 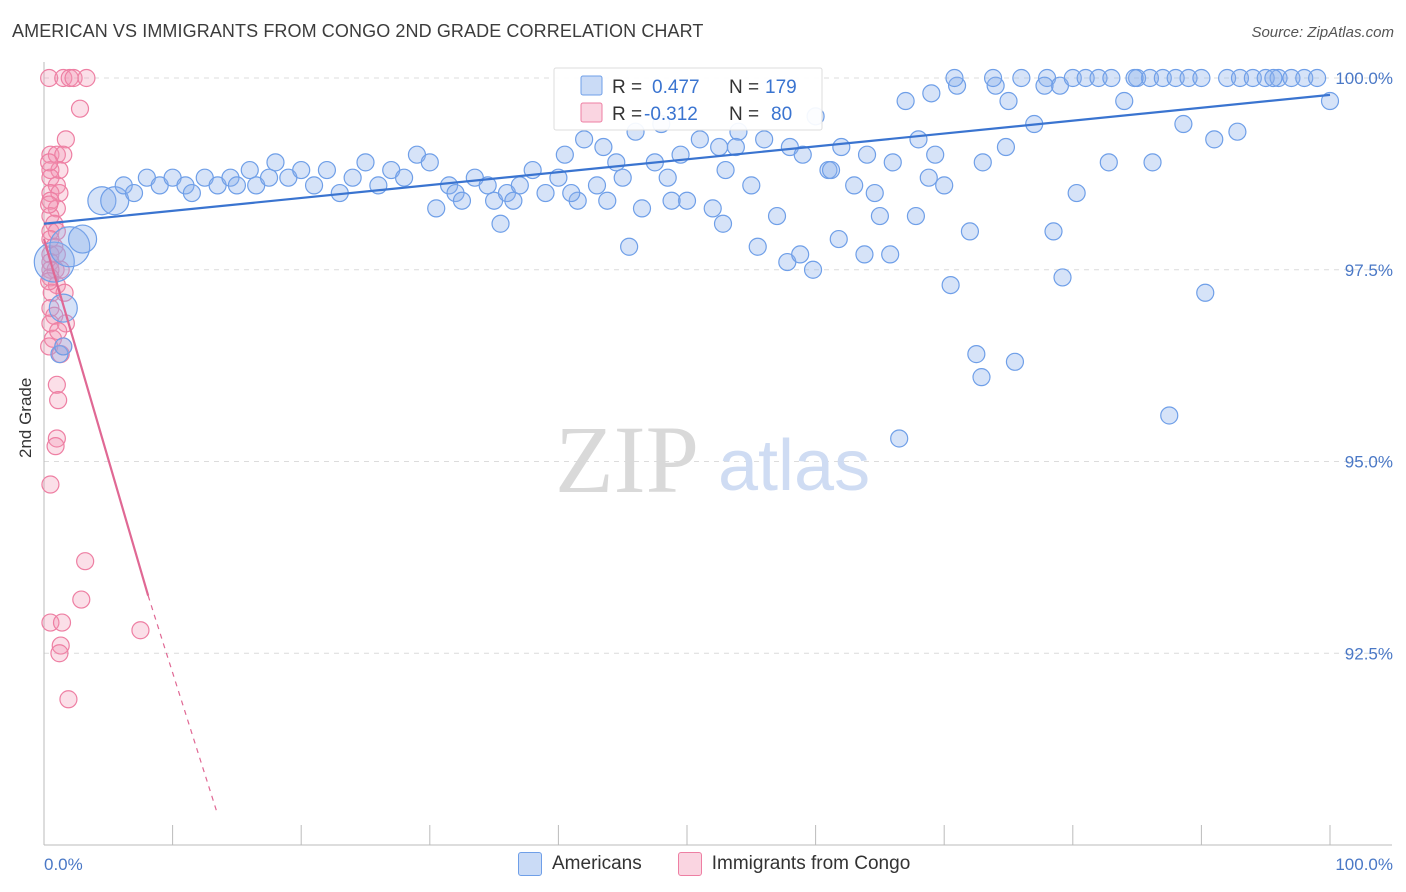 I want to click on congo-swatch, so click(x=689, y=864).